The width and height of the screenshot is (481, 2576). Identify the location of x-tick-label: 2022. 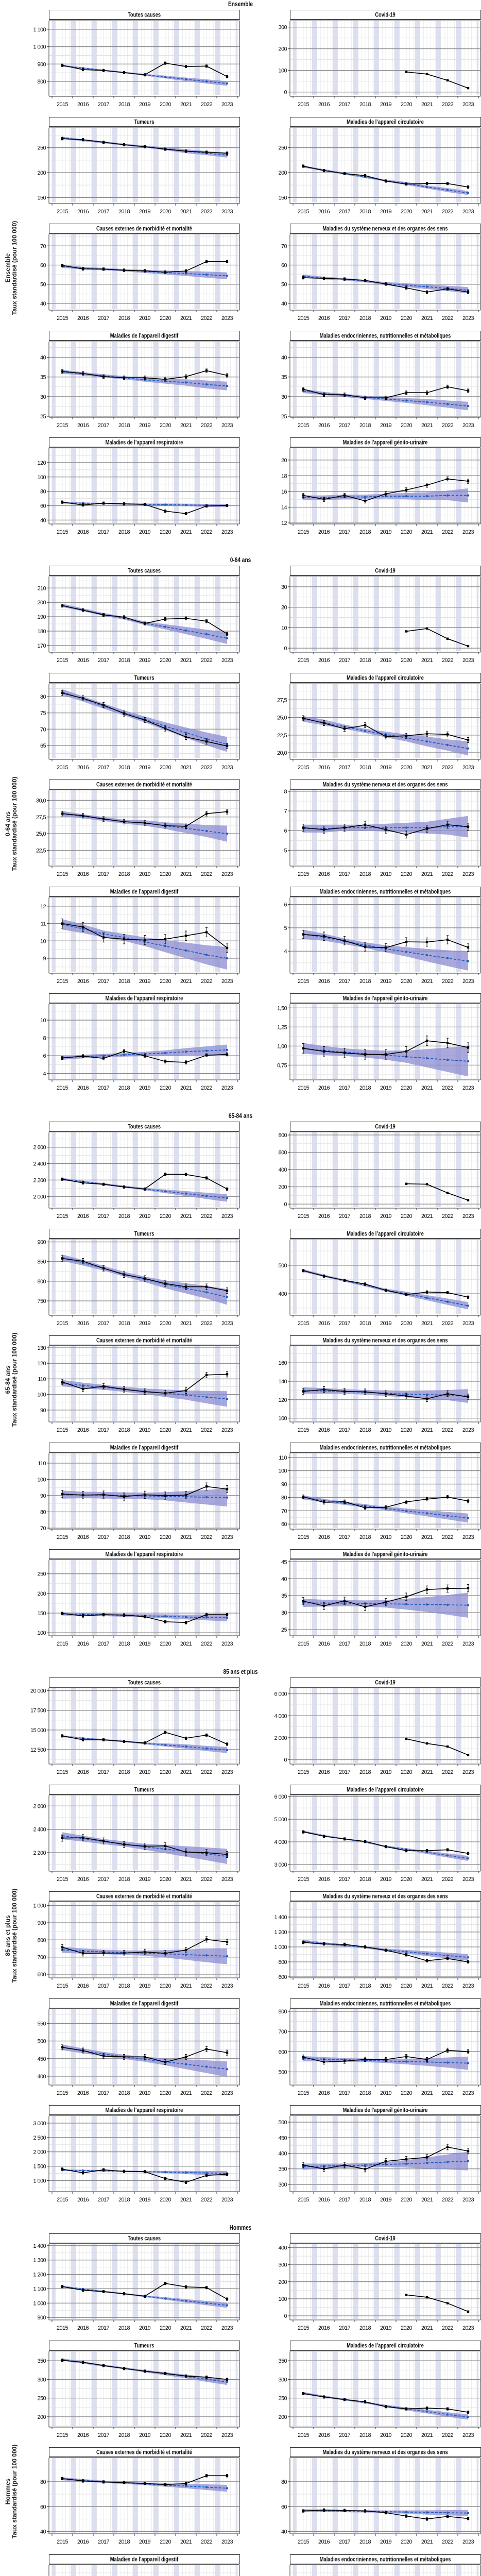
(207, 532).